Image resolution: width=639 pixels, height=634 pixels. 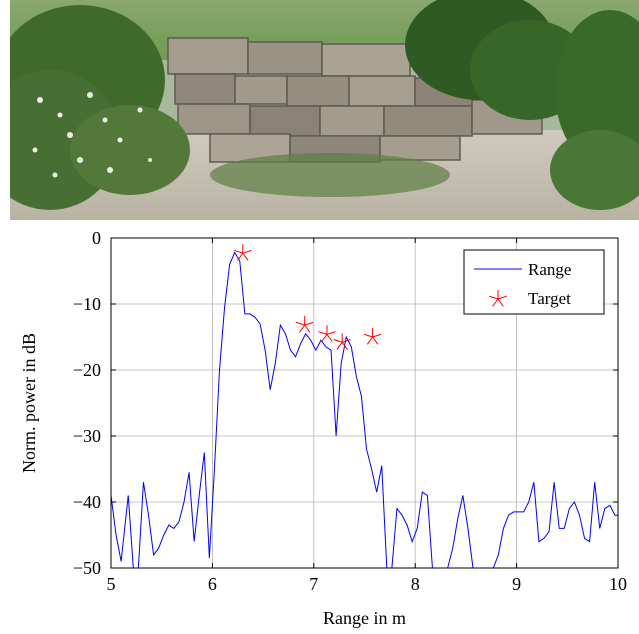 I want to click on y-tick-label: −20, so click(x=87, y=370).